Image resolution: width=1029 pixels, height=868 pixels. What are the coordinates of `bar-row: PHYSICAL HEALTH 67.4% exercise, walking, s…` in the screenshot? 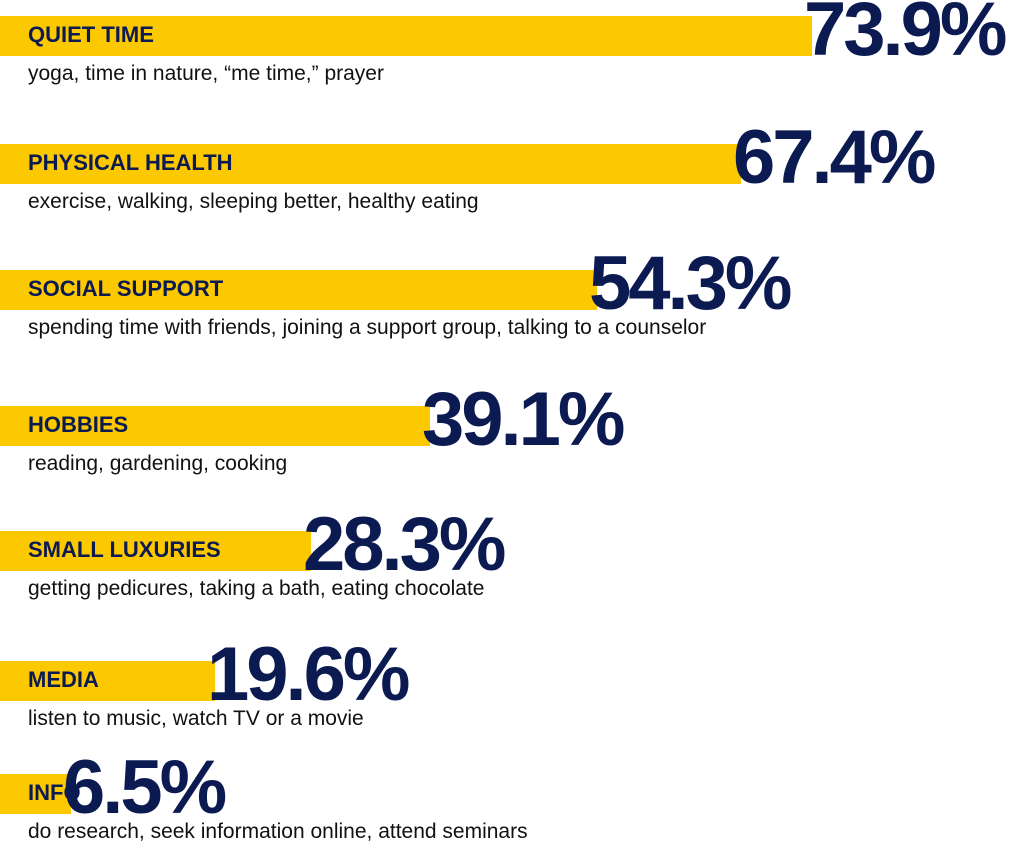 It's located at (514, 179).